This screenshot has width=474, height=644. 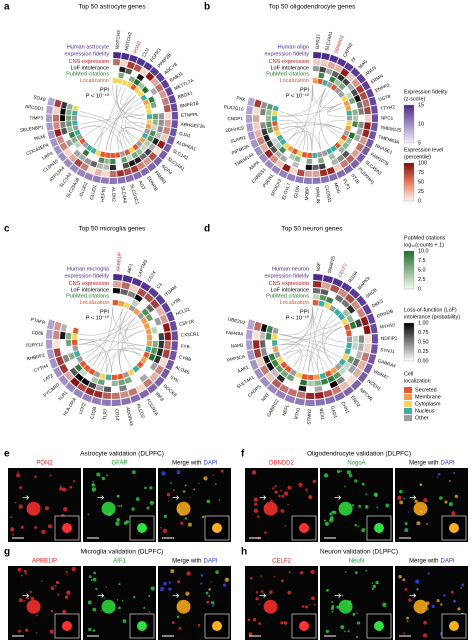 I want to click on ppi-chord, so click(x=128, y=96).